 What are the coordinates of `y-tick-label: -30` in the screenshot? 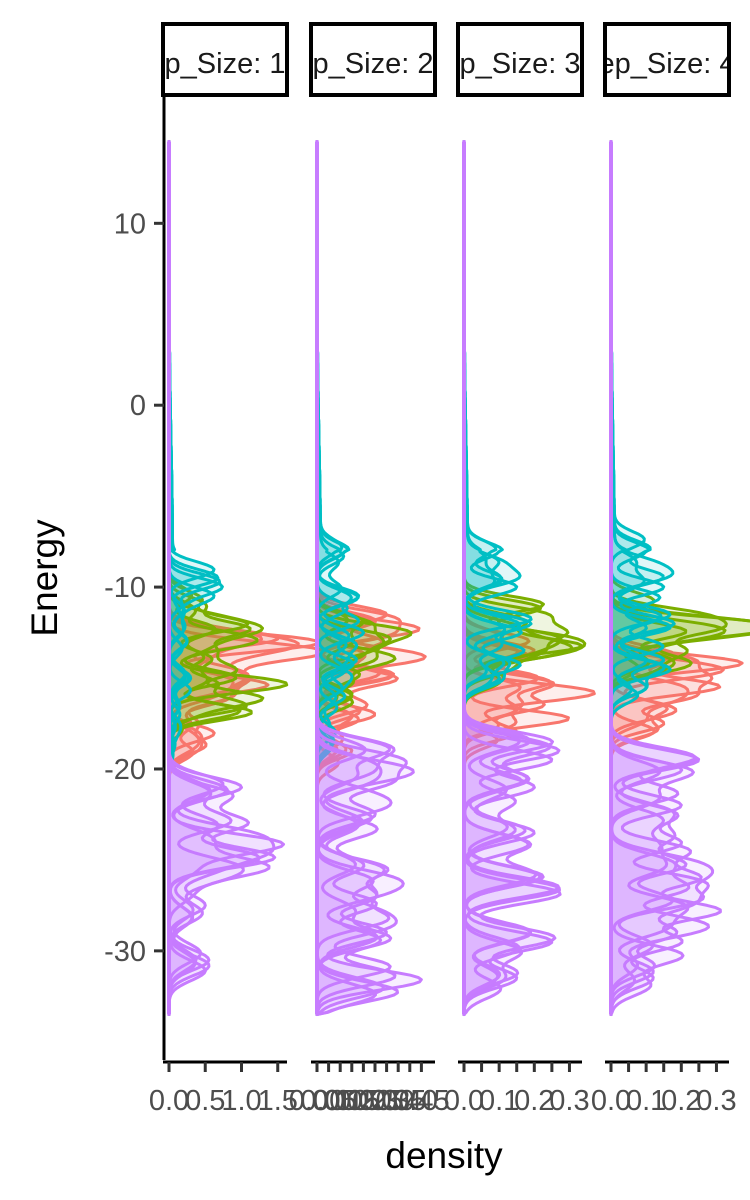 It's located at (125, 952).